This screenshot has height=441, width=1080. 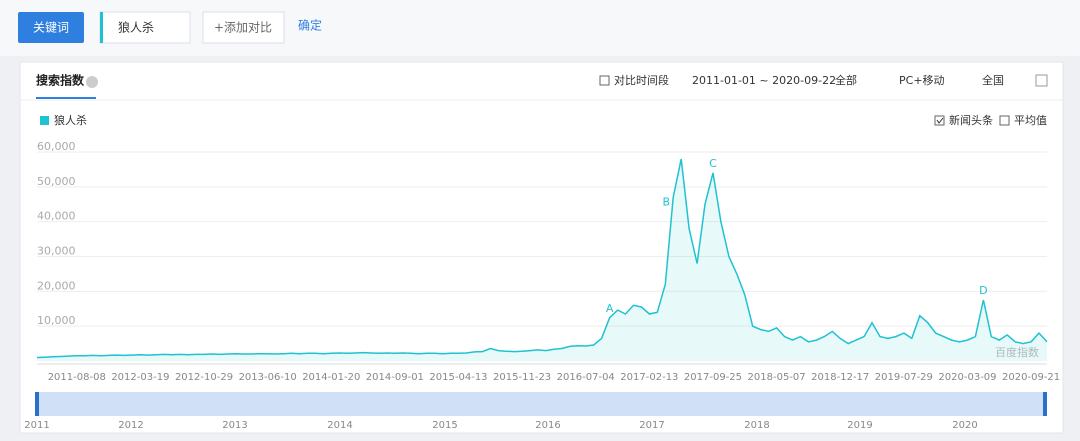 What do you see at coordinates (1004, 120) in the screenshot?
I see `average-checkbox` at bounding box center [1004, 120].